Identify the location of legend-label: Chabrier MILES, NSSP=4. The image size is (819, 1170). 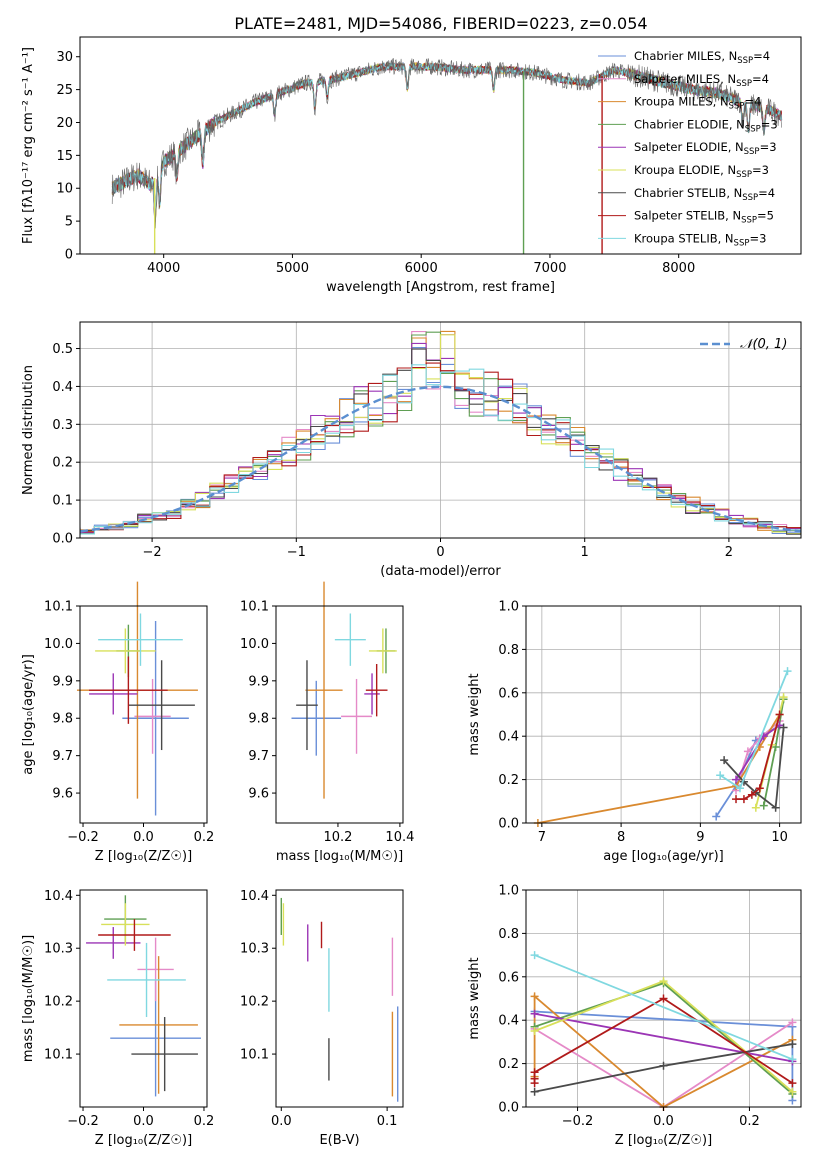
(702, 57).